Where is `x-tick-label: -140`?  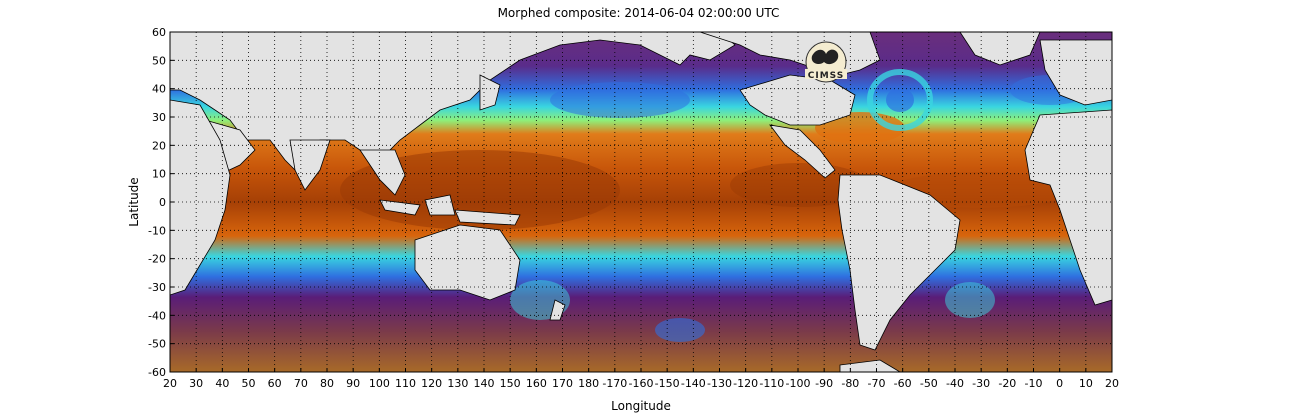
x-tick-label: -140 is located at coordinates (693, 383).